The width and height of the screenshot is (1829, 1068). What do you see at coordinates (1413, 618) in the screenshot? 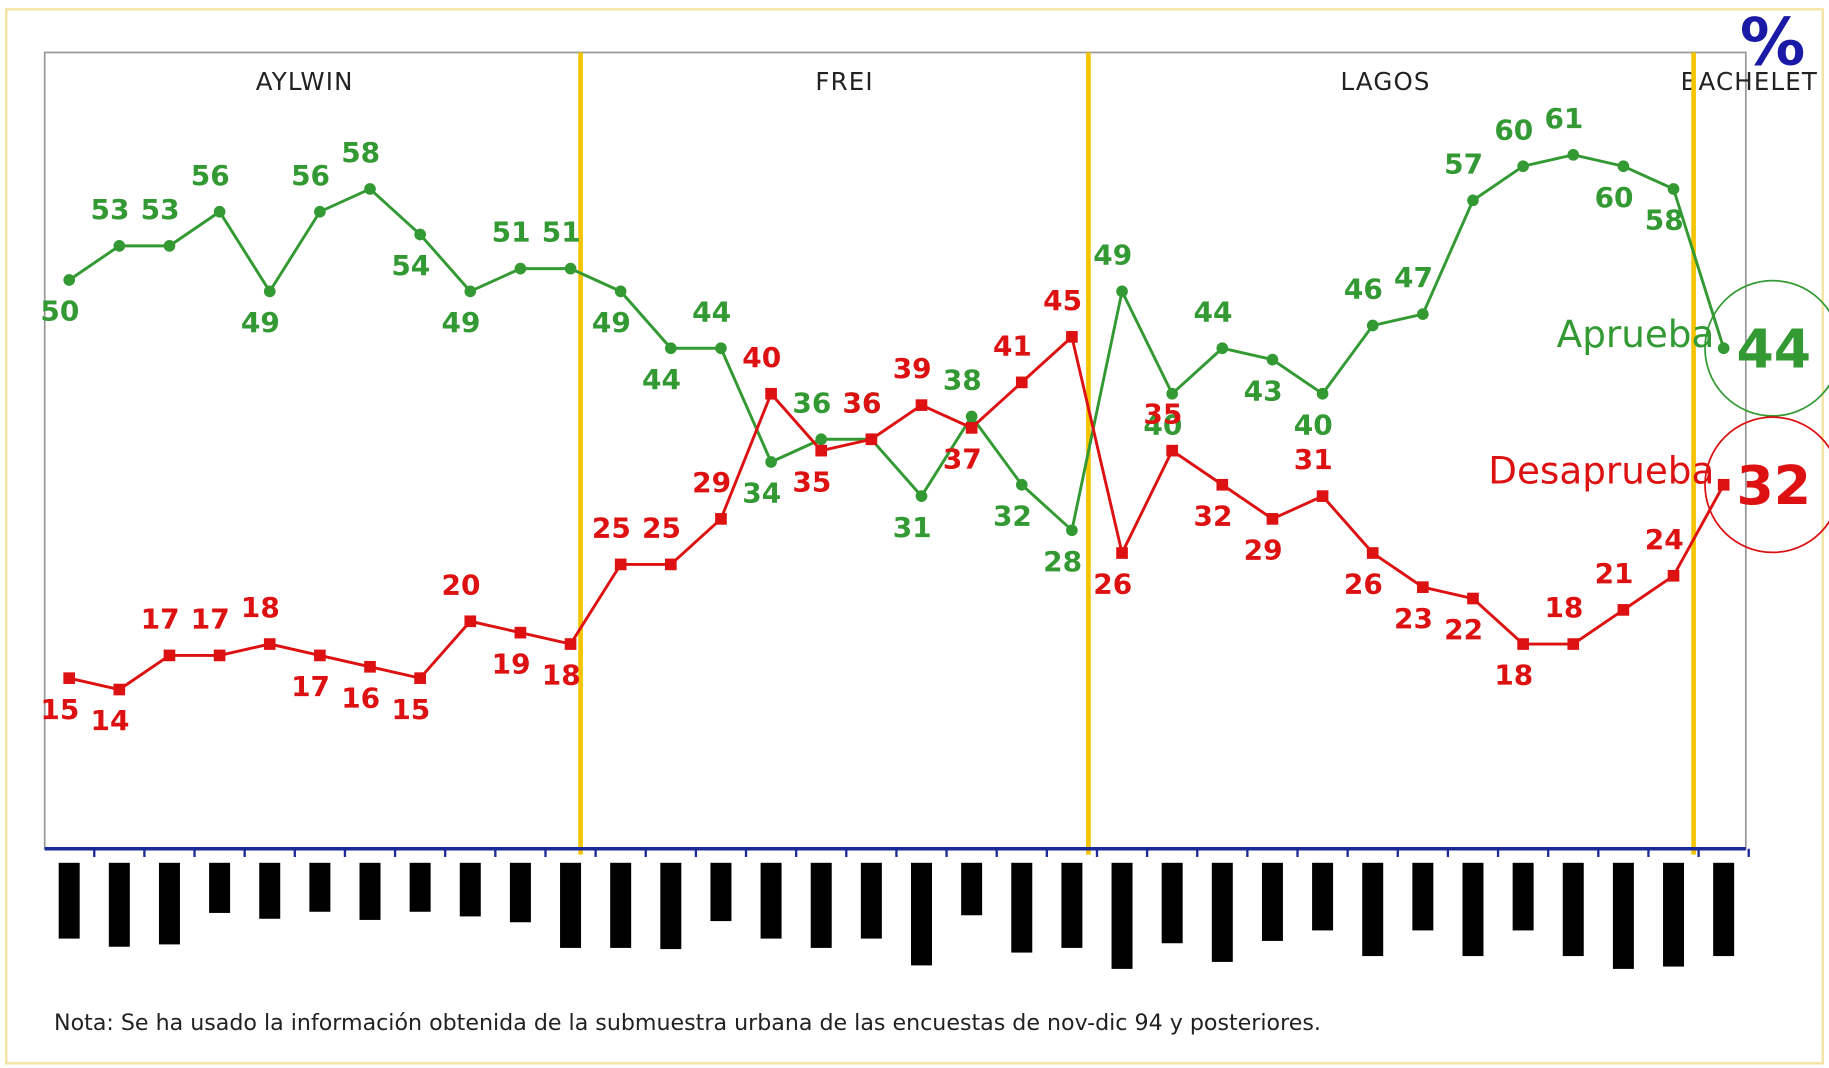
I see `data-label: 23` at bounding box center [1413, 618].